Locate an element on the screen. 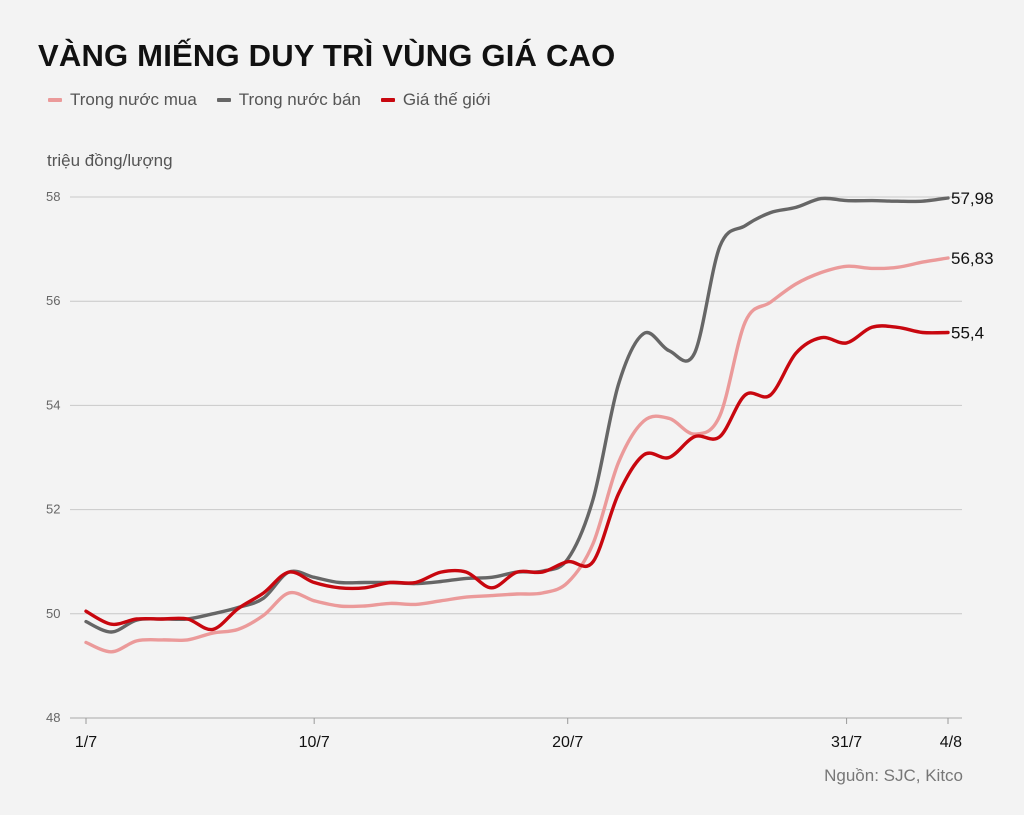  legend-label-domestic-buy: Trong nước mua is located at coordinates (133, 99).